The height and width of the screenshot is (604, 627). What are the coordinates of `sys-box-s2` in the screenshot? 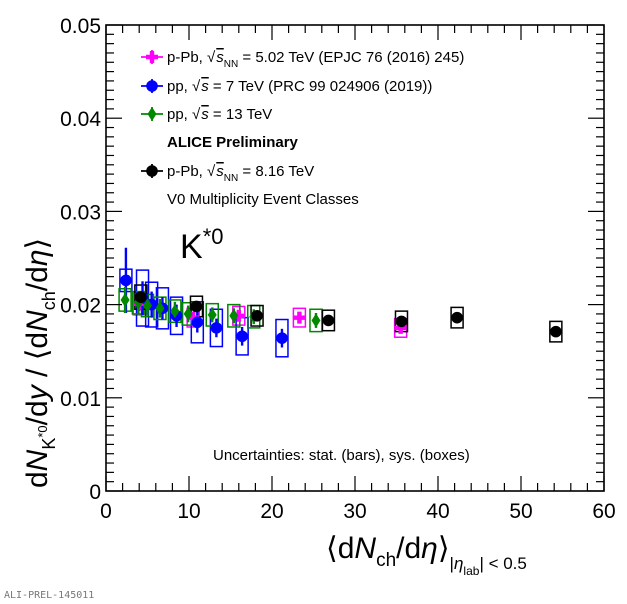 It's located at (175, 311).